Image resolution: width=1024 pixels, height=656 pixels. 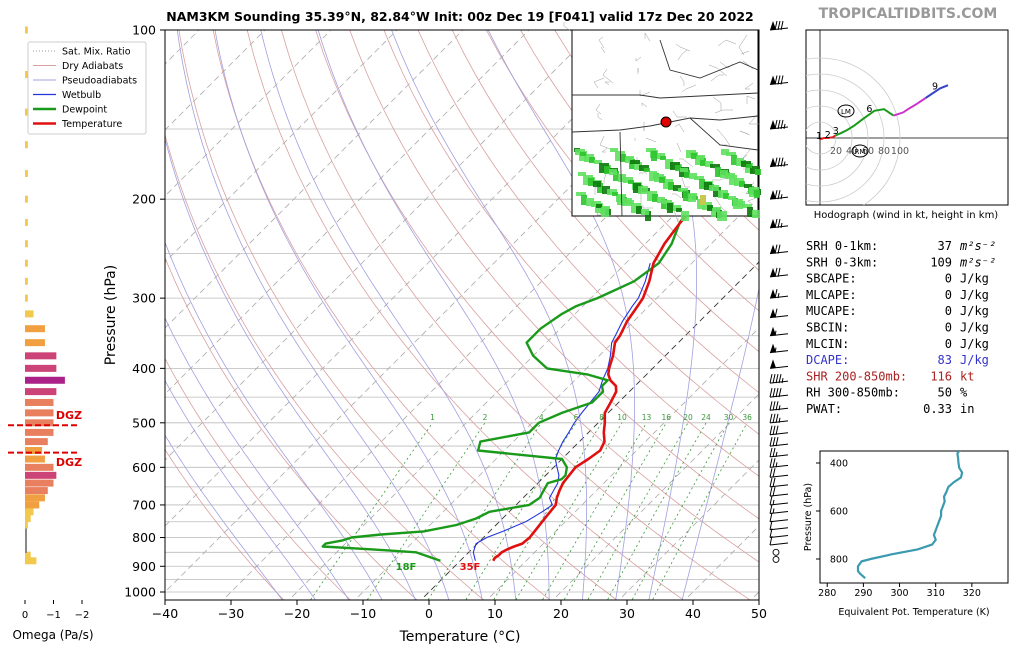 What do you see at coordinates (688, 417) in the screenshot?
I see `mixing-ratio-label: 20` at bounding box center [688, 417].